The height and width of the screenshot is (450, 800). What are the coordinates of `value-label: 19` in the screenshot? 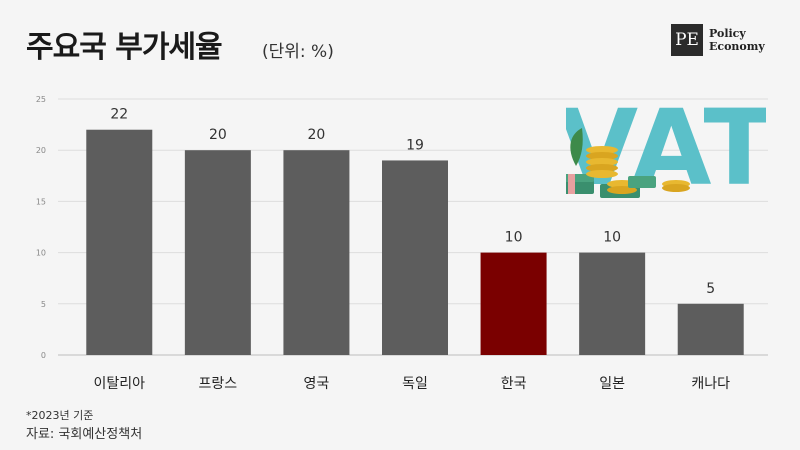 It's located at (415, 145).